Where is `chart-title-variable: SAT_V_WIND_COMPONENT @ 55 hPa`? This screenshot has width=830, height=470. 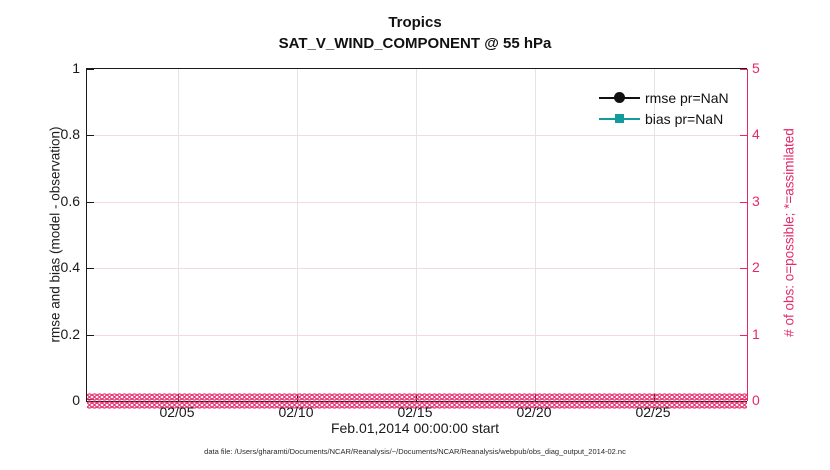 chart-title-variable: SAT_V_WIND_COMPONENT @ 55 hPa is located at coordinates (415, 43).